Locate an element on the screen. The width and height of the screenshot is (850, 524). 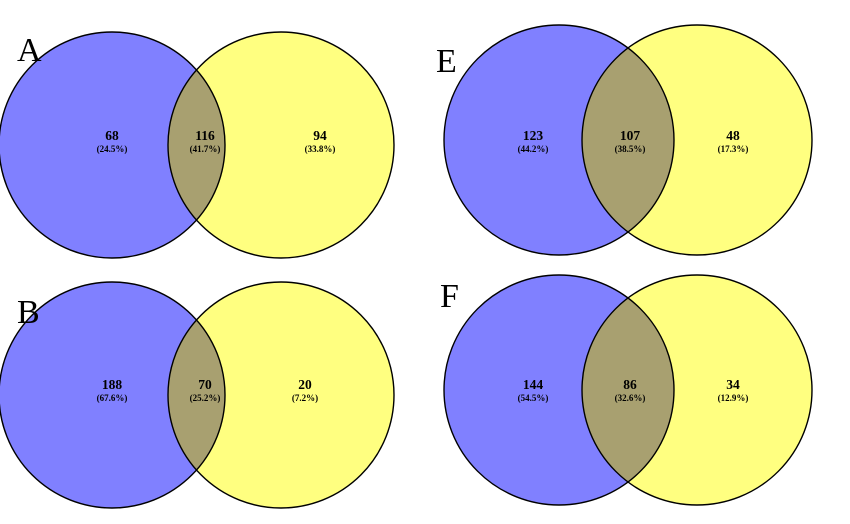
overlap-percentage: (32.6%) is located at coordinates (630, 398).